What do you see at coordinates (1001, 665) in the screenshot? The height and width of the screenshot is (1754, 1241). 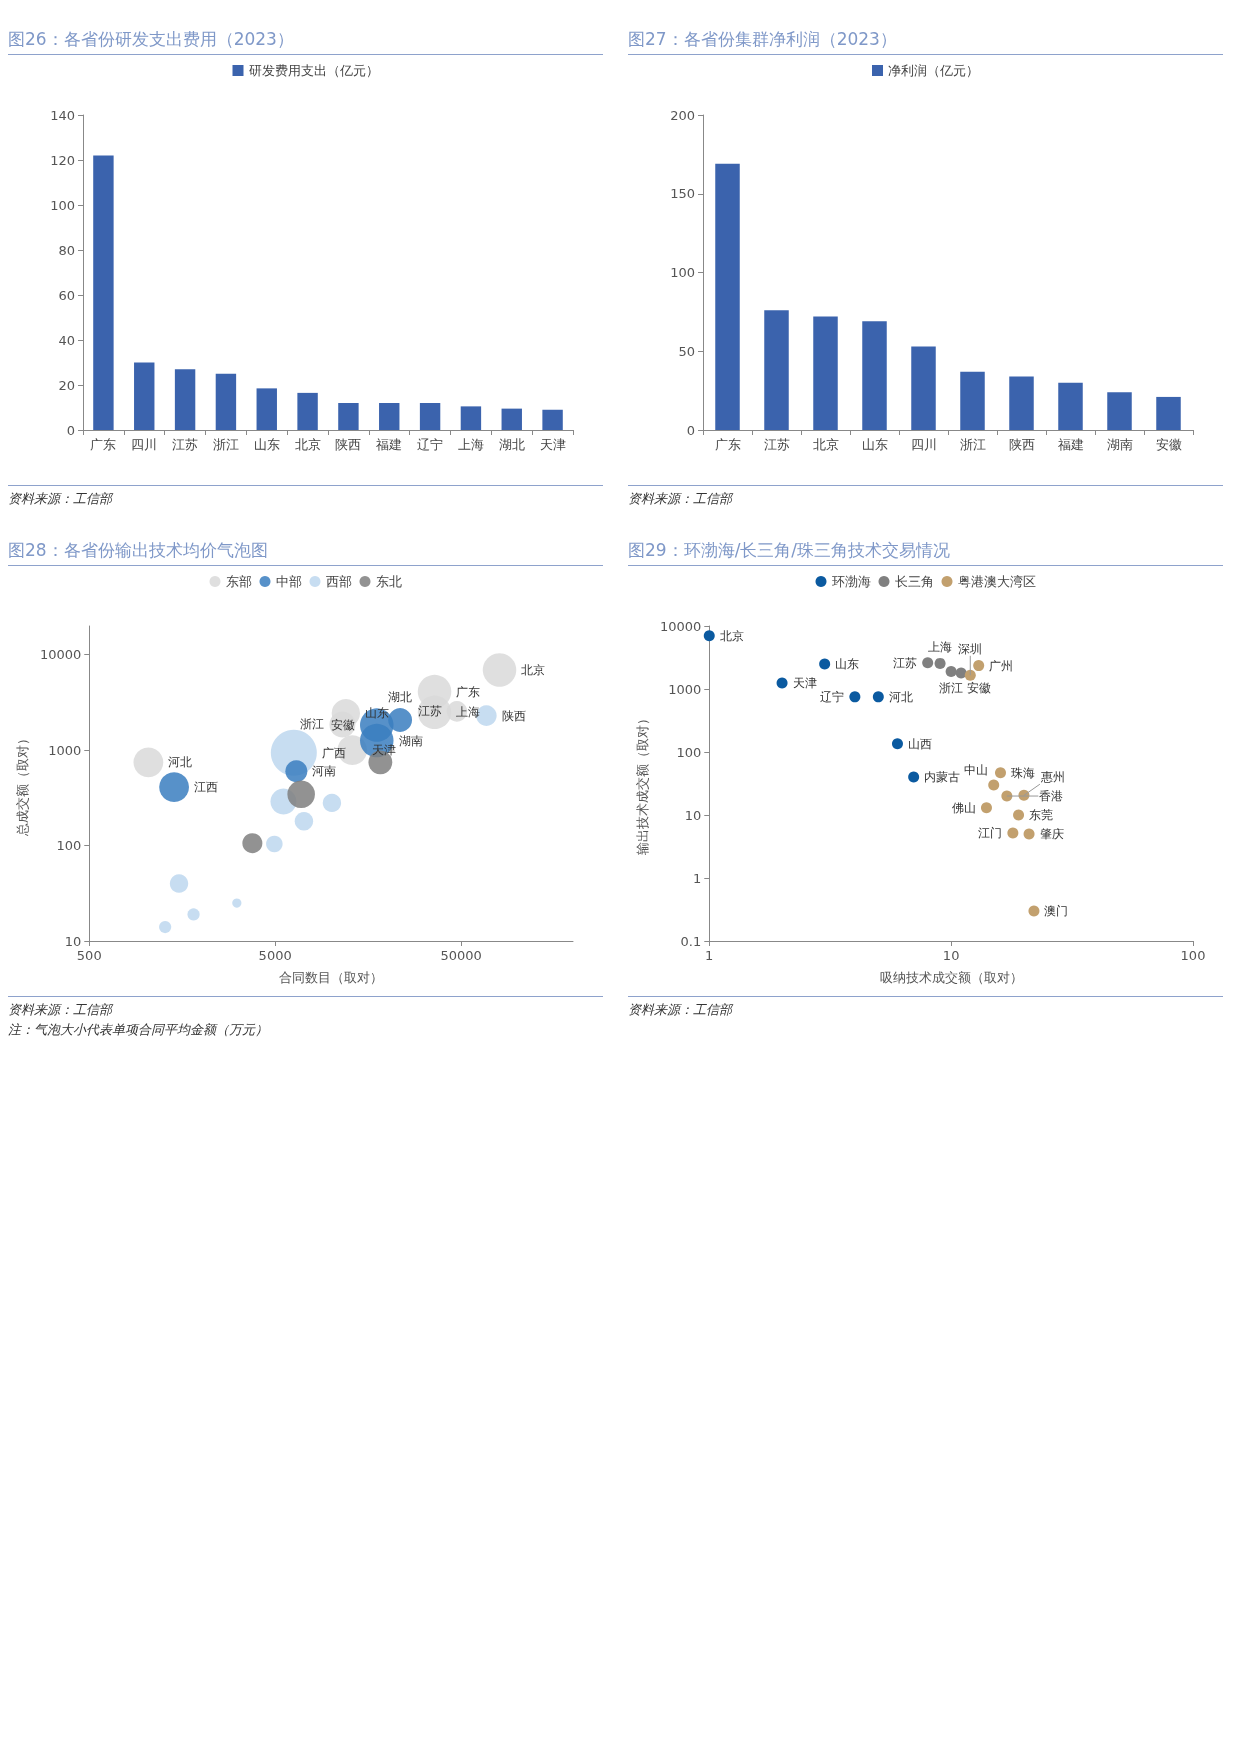 I see `annotation: 广州` at bounding box center [1001, 665].